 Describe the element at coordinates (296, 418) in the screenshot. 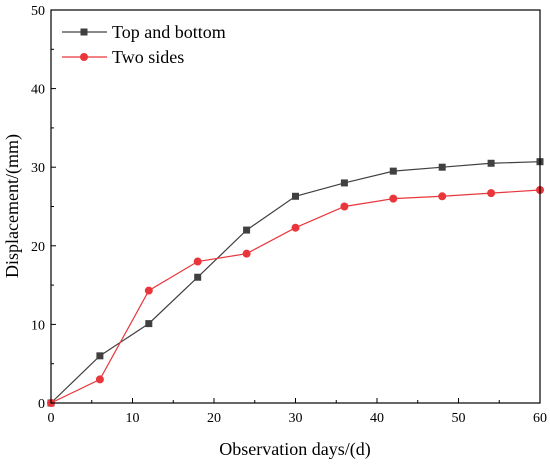

I see `x-tick-label: 30` at that location.